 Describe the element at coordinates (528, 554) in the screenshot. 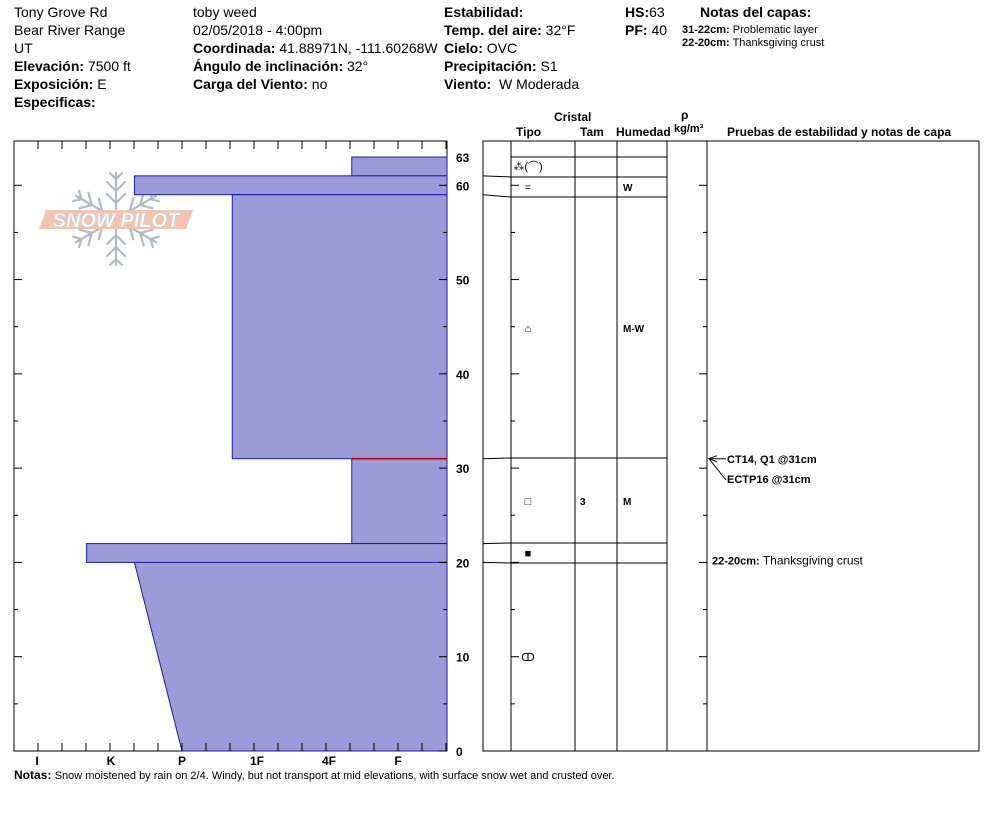

I see `crystal-type-4: ■` at that location.